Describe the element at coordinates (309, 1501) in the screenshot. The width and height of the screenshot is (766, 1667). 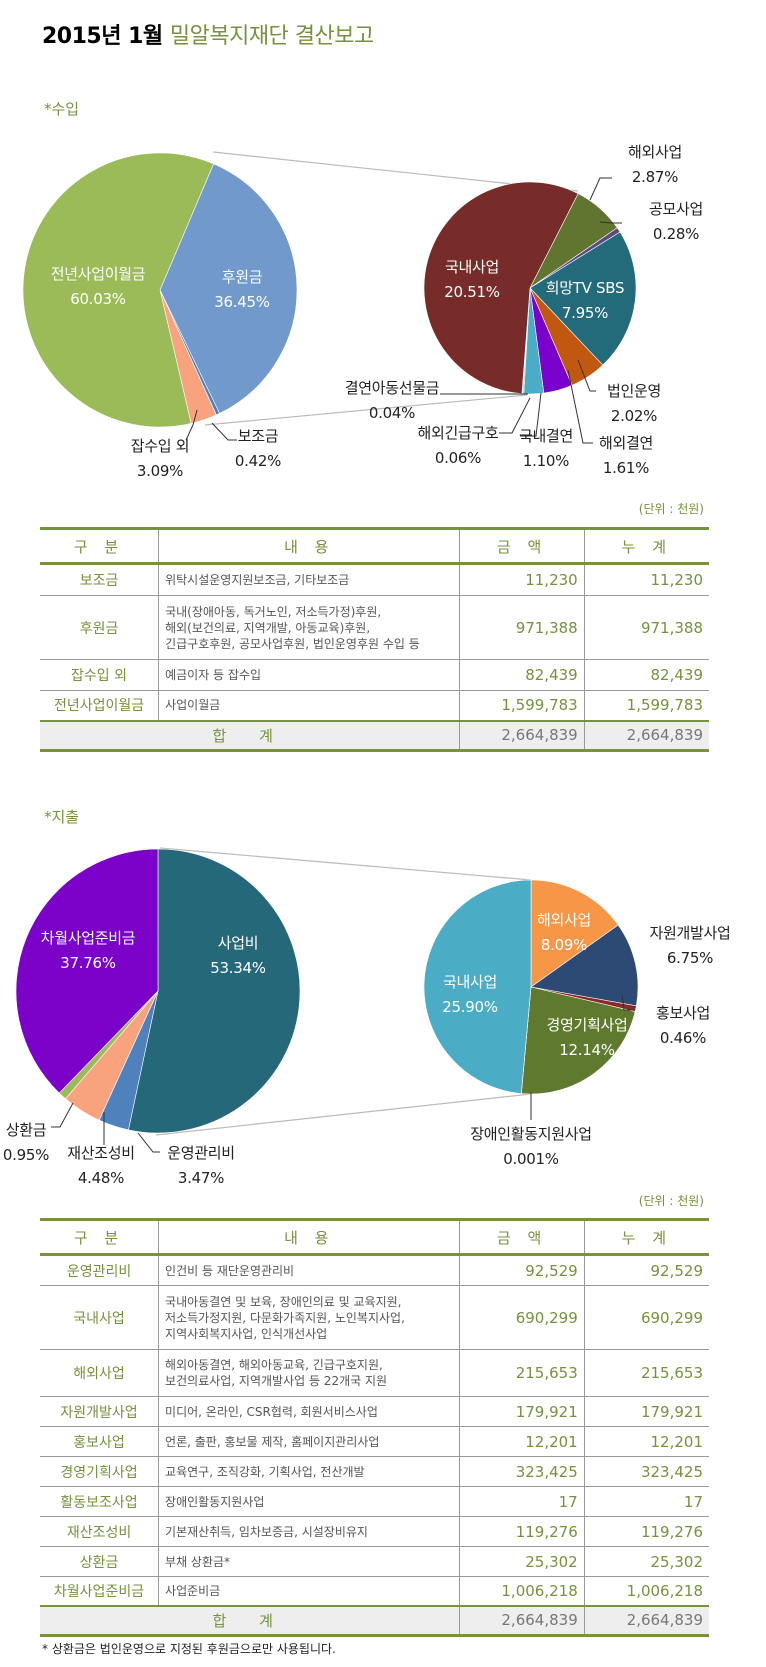
I see `row-content: 장애인활동지원사업` at that location.